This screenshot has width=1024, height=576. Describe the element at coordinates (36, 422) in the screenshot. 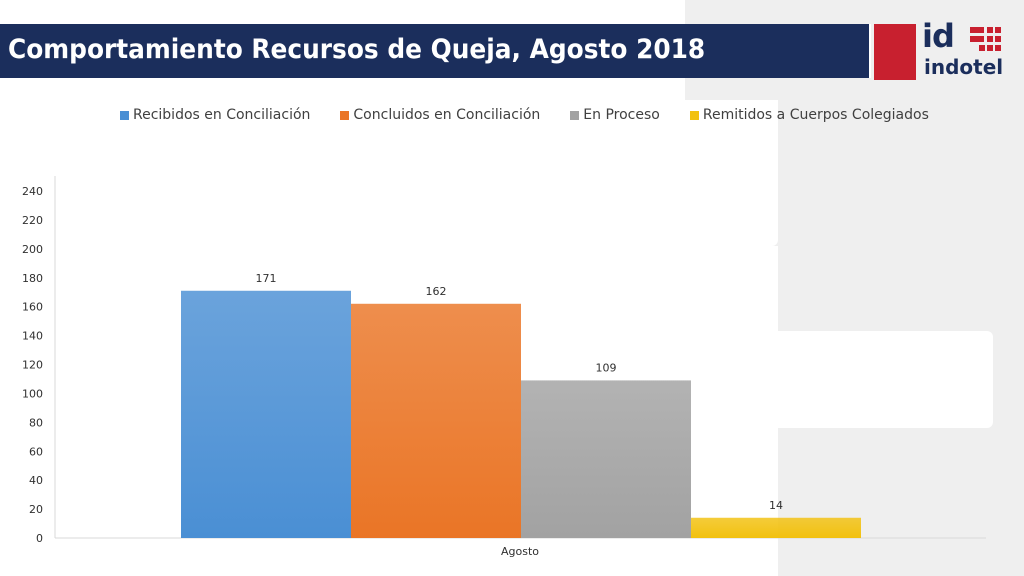

I see `y-tick-label: 80` at that location.